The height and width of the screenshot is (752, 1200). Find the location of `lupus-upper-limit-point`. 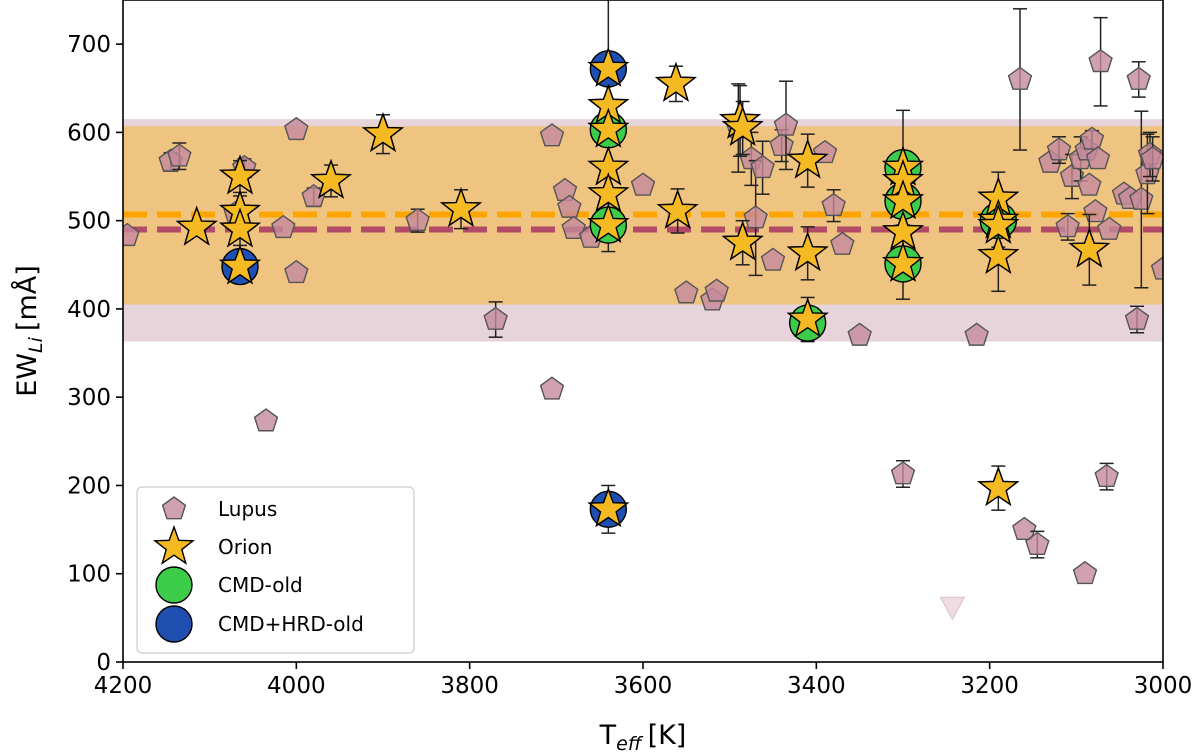

lupus-upper-limit-point is located at coordinates (952, 608).